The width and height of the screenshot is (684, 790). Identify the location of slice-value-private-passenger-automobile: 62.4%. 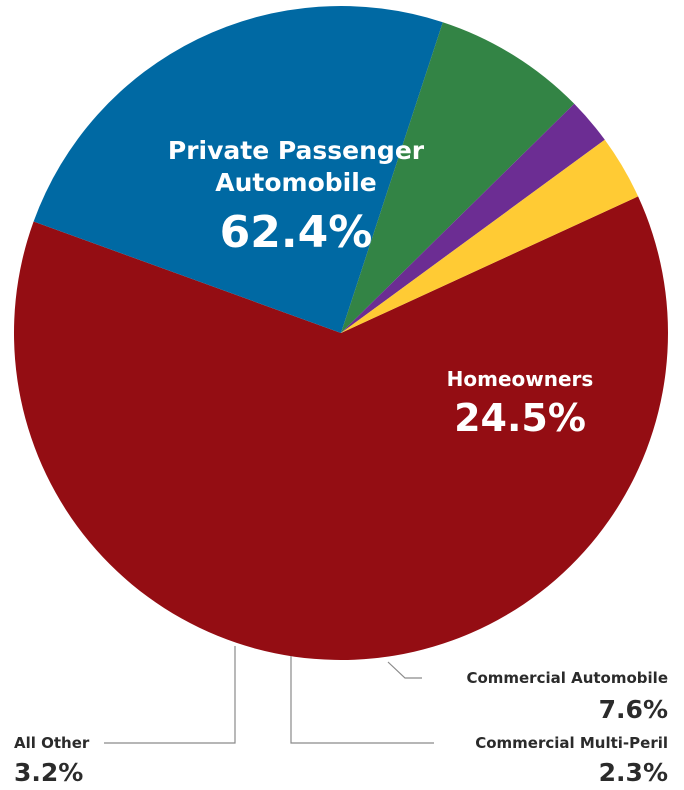
(296, 232).